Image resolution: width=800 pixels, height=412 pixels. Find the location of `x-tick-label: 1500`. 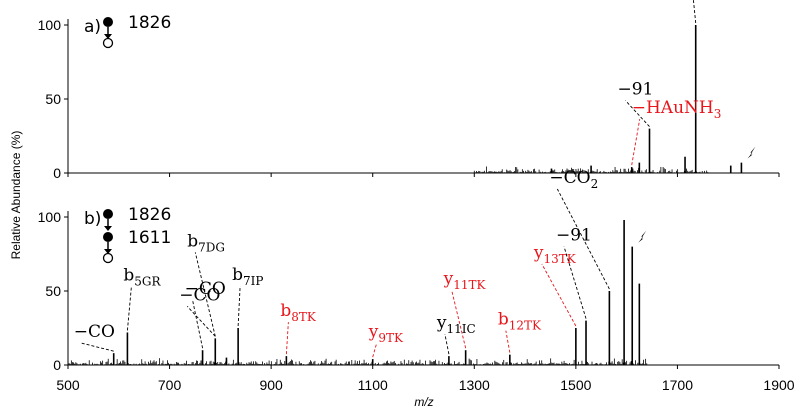

x-tick-label: 1500 is located at coordinates (575, 385).